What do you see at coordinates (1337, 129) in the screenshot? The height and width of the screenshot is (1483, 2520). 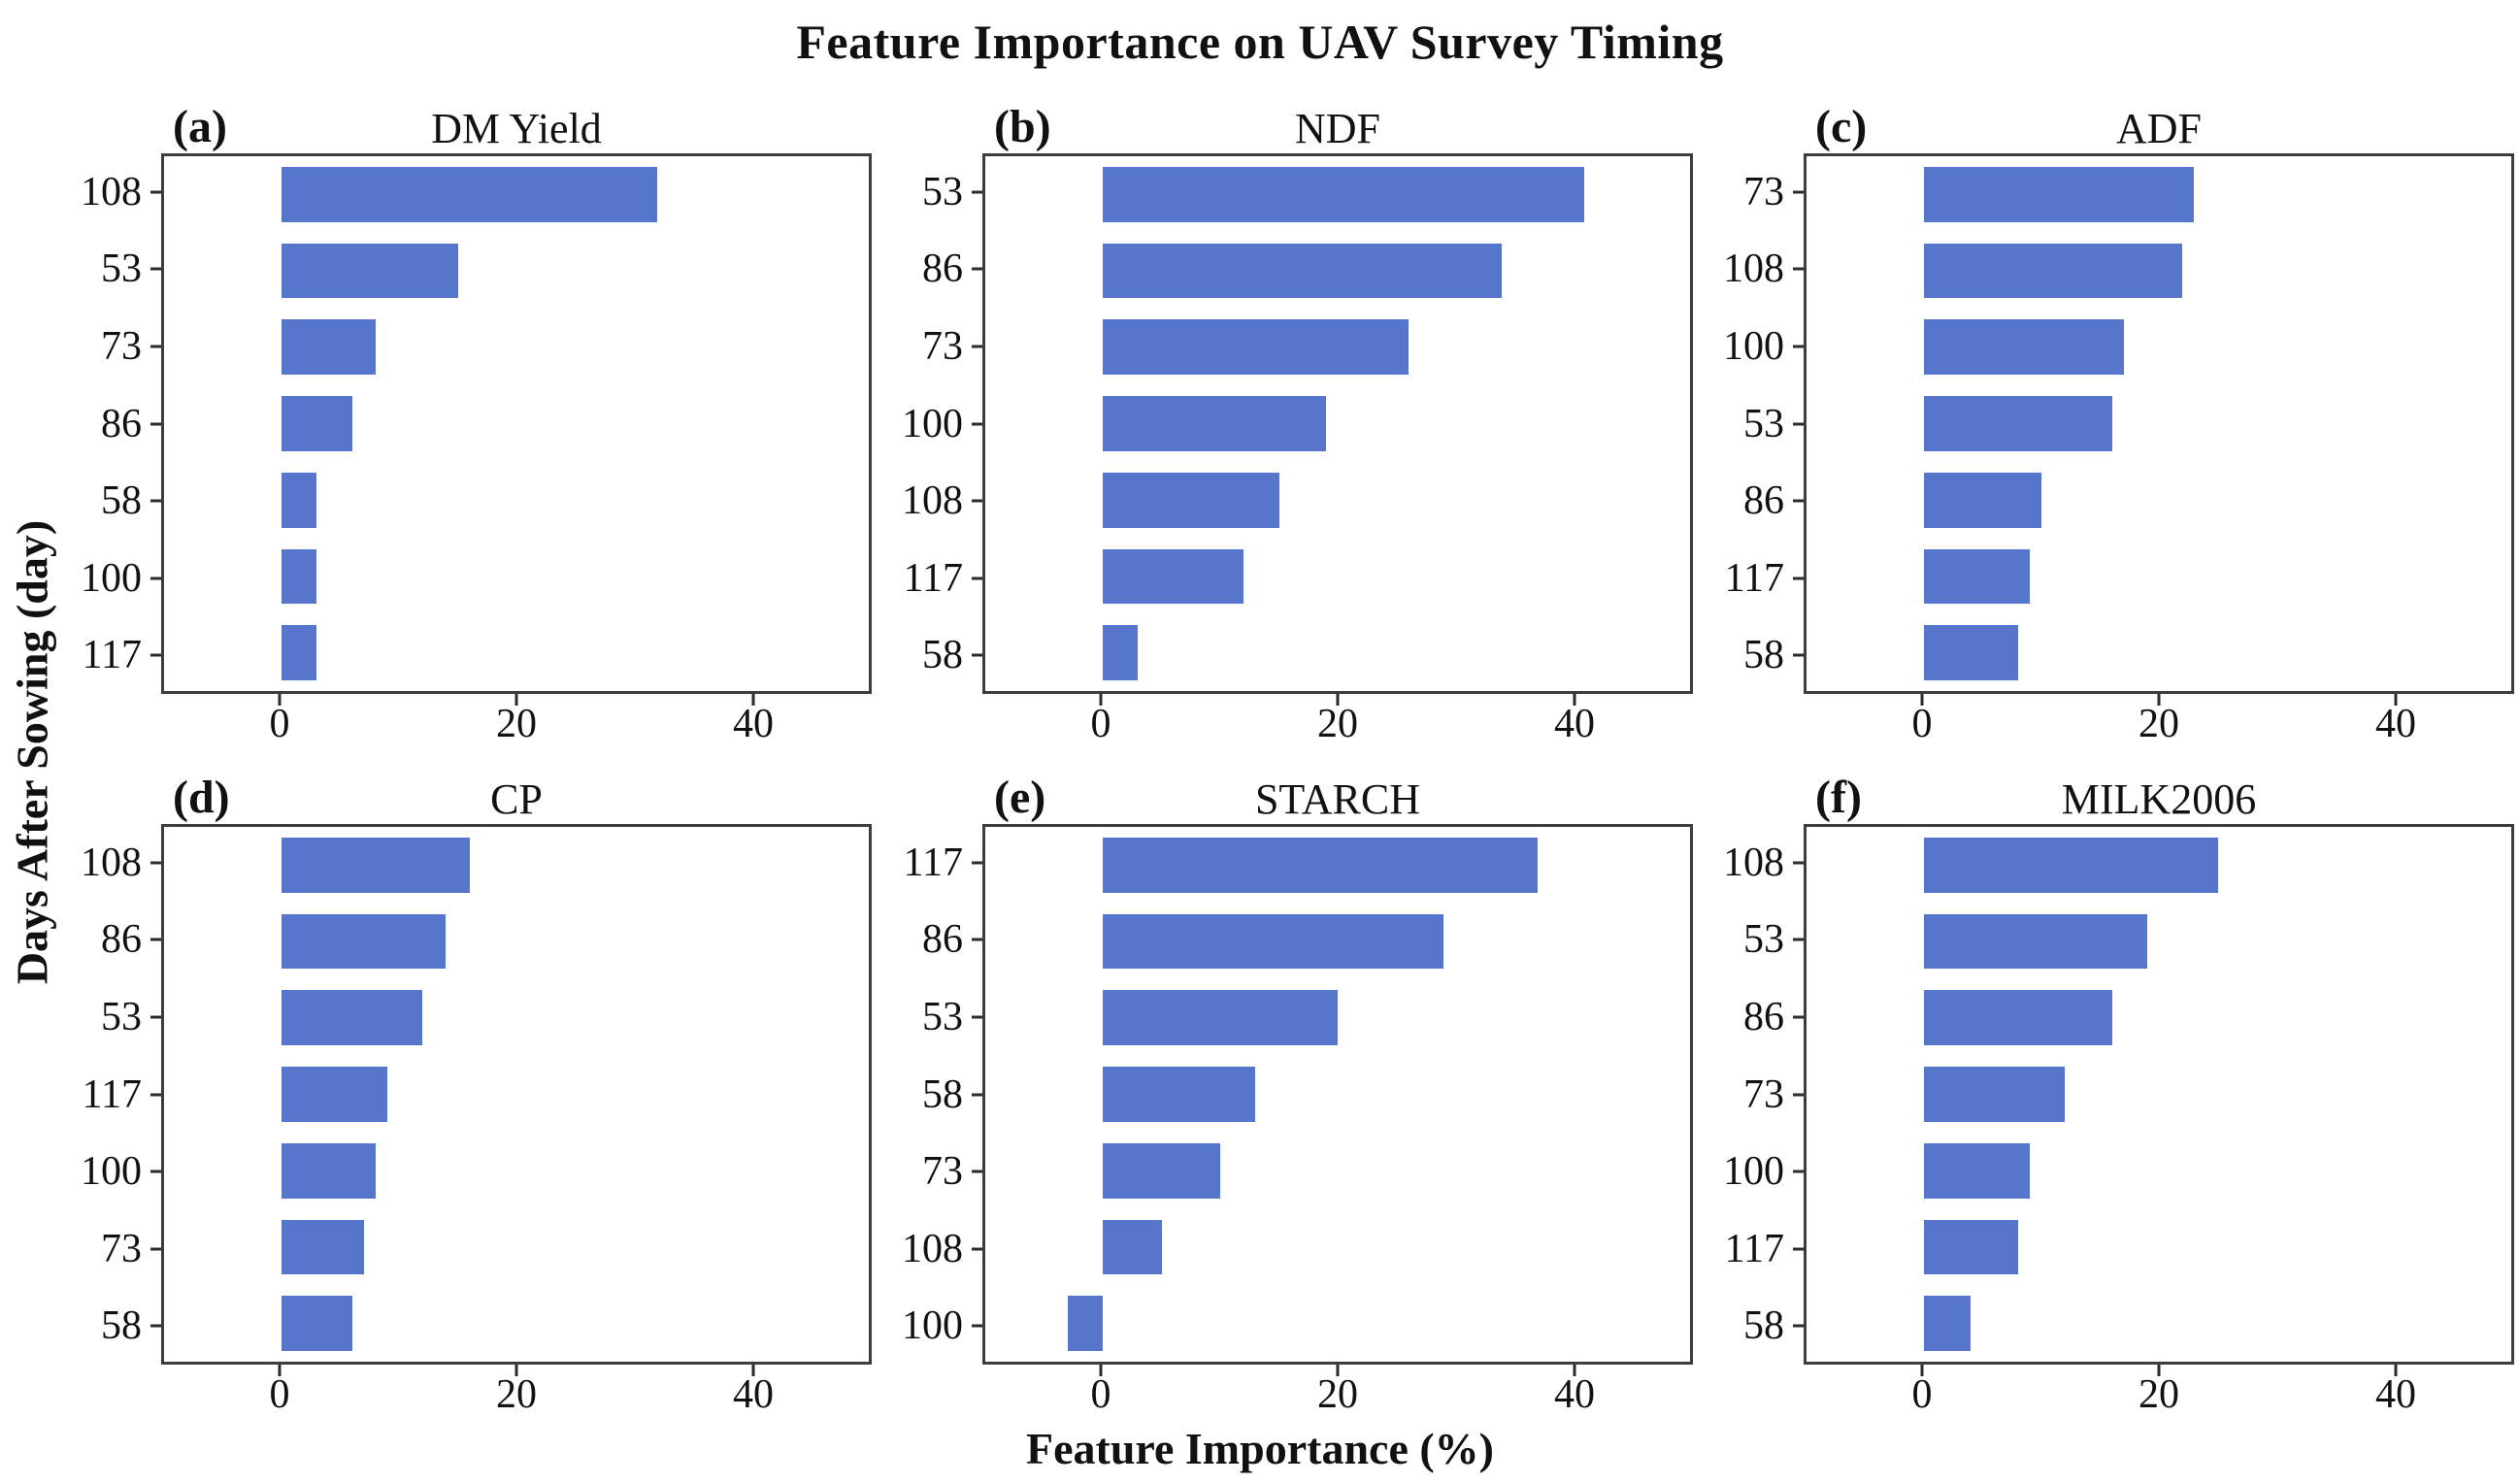 I see `subplot-title-ndf: NDF` at bounding box center [1337, 129].